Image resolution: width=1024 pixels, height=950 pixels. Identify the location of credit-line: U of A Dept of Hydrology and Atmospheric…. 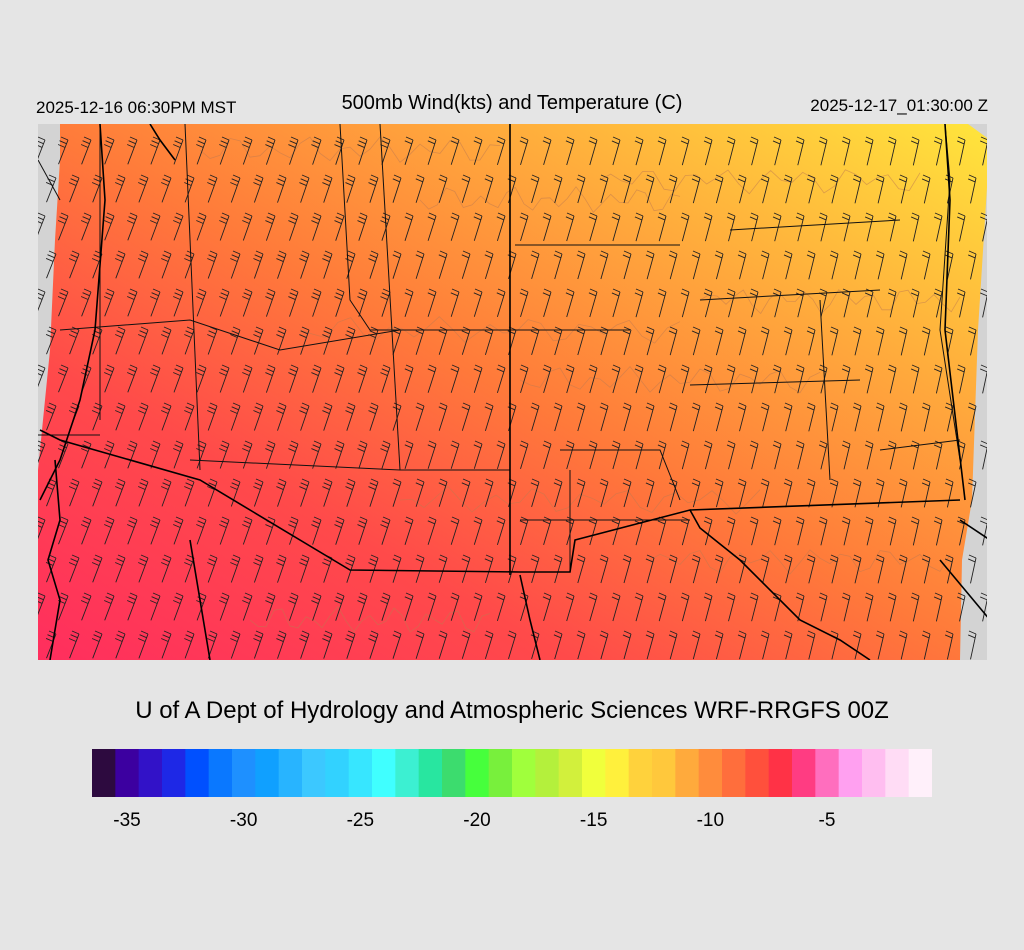
(512, 710).